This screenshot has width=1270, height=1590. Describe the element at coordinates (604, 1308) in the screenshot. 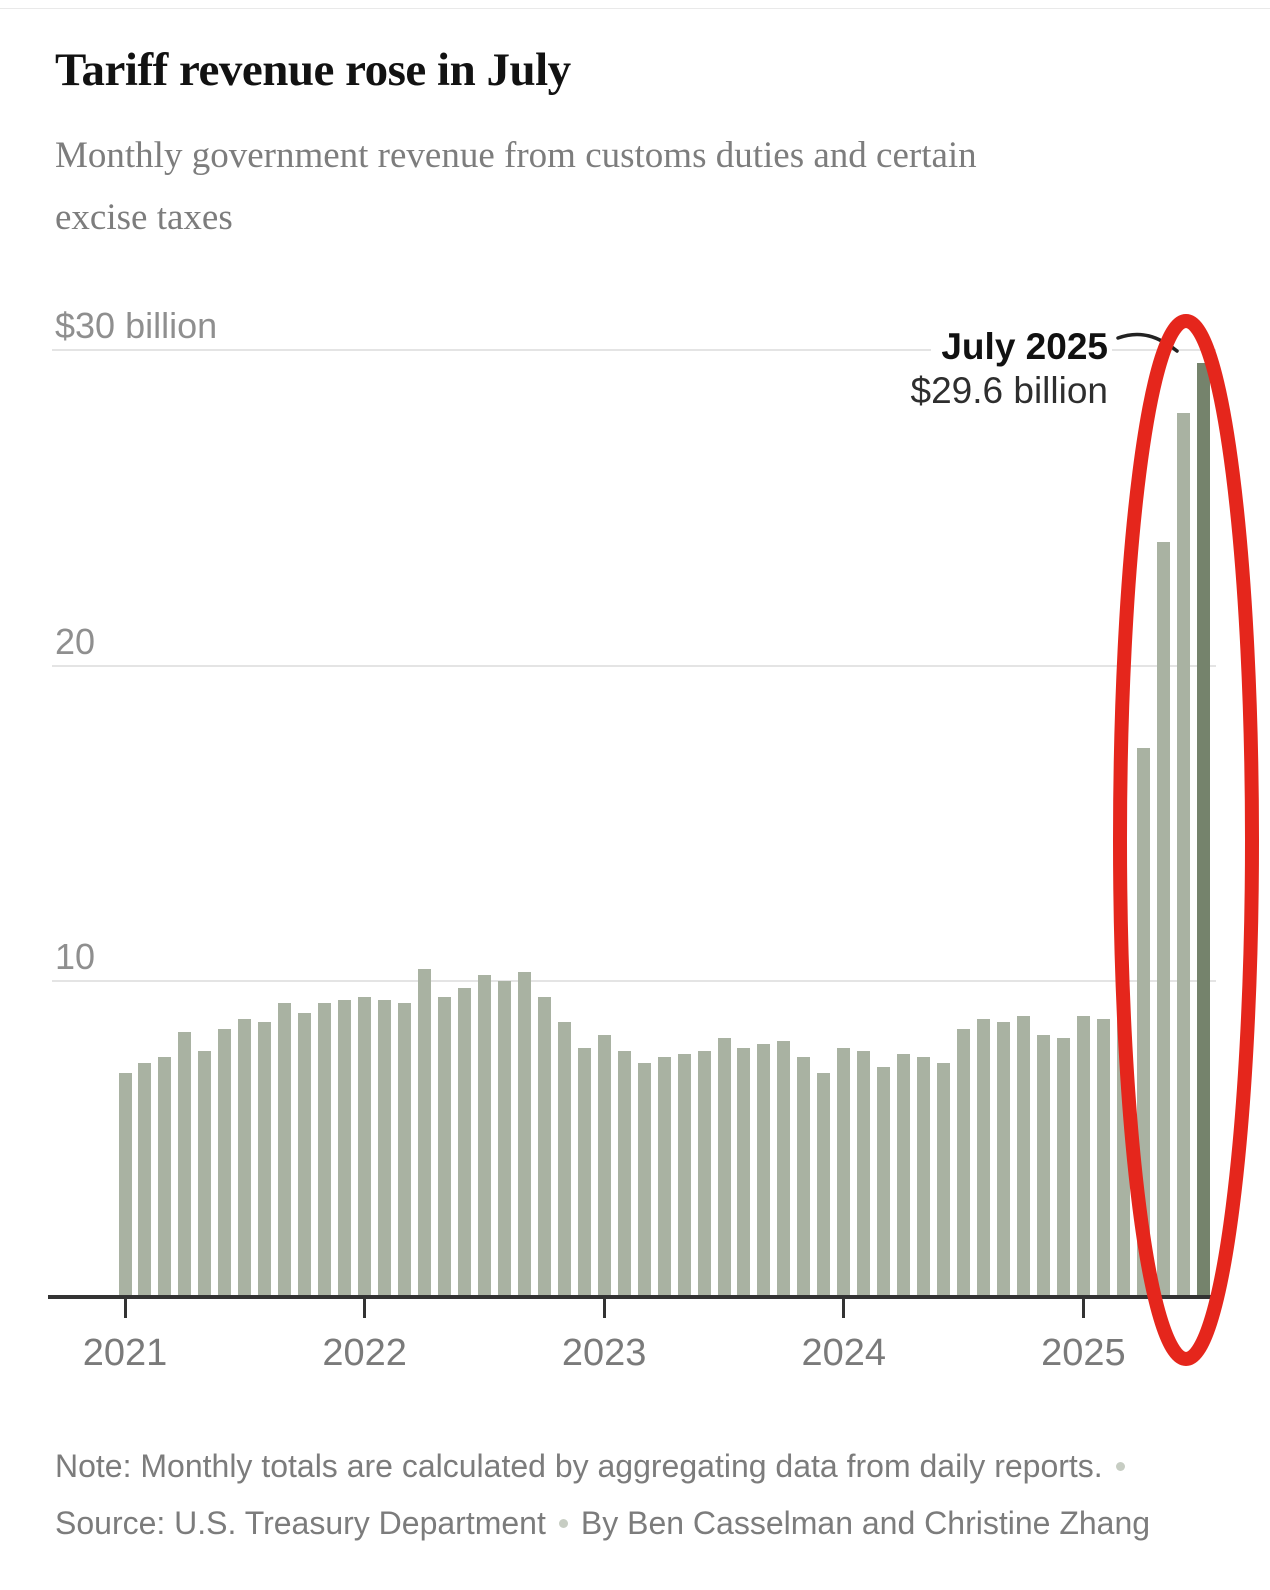

I see `x-tick-2023` at that location.